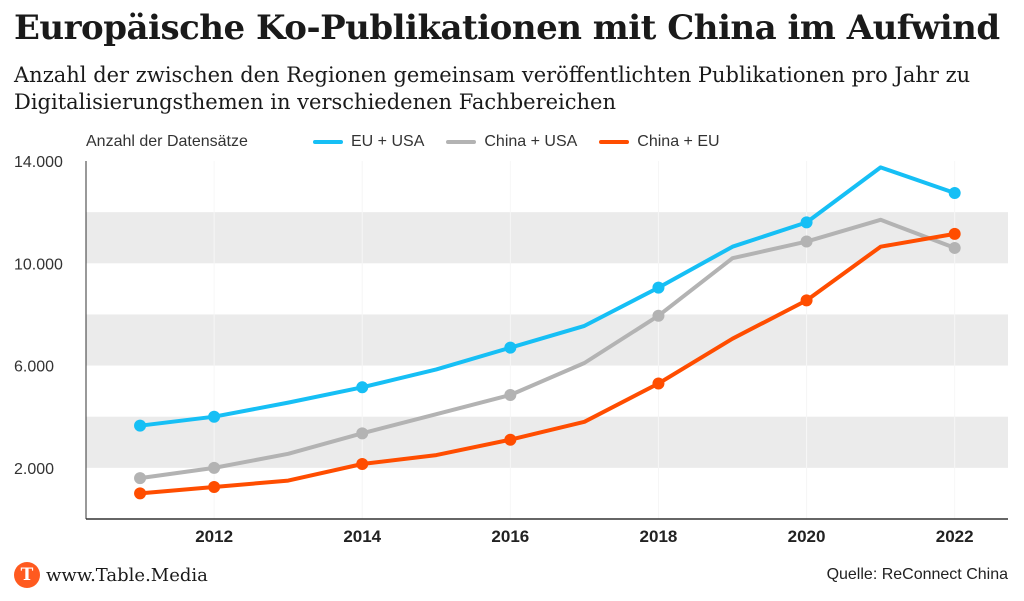 The image size is (1024, 601). I want to click on table-media-logo-icon: T, so click(27, 575).